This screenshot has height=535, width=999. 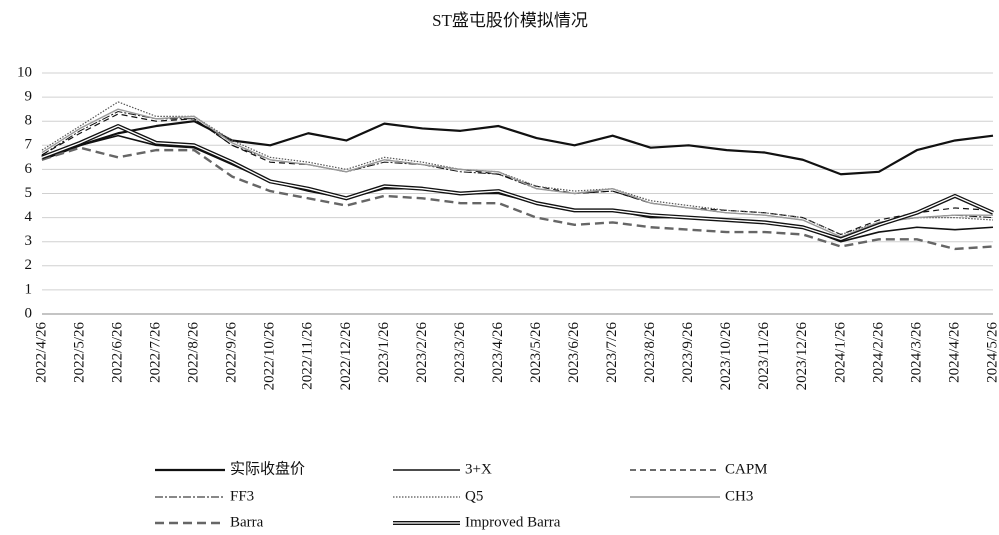 I want to click on x-tick-label: 2024/5/26, so click(x=991, y=352).